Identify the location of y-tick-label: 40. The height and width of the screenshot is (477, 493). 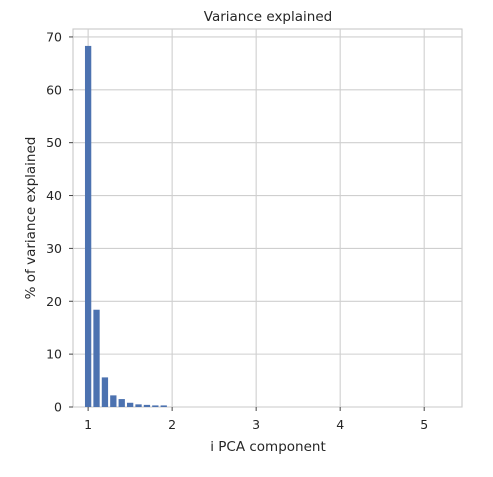
(54, 195).